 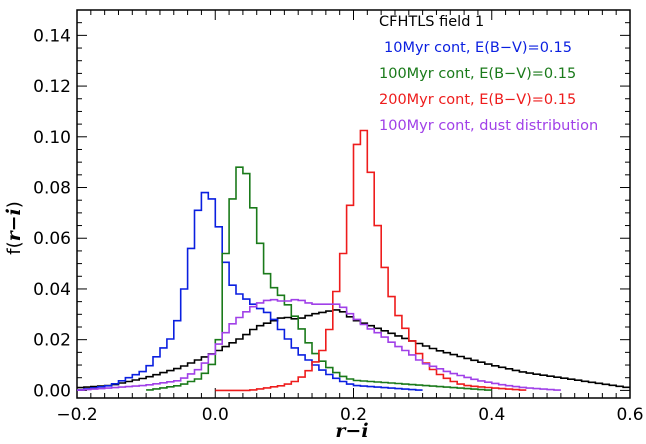 I want to click on legend-entry-3: 100Myr cont, E(B−V)=0.15, so click(x=477, y=74).